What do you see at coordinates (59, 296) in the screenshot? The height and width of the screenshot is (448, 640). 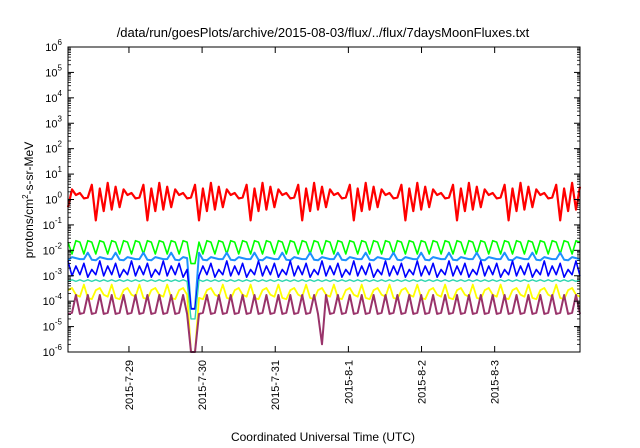 I see `y-tick-exp: -4` at bounding box center [59, 296].